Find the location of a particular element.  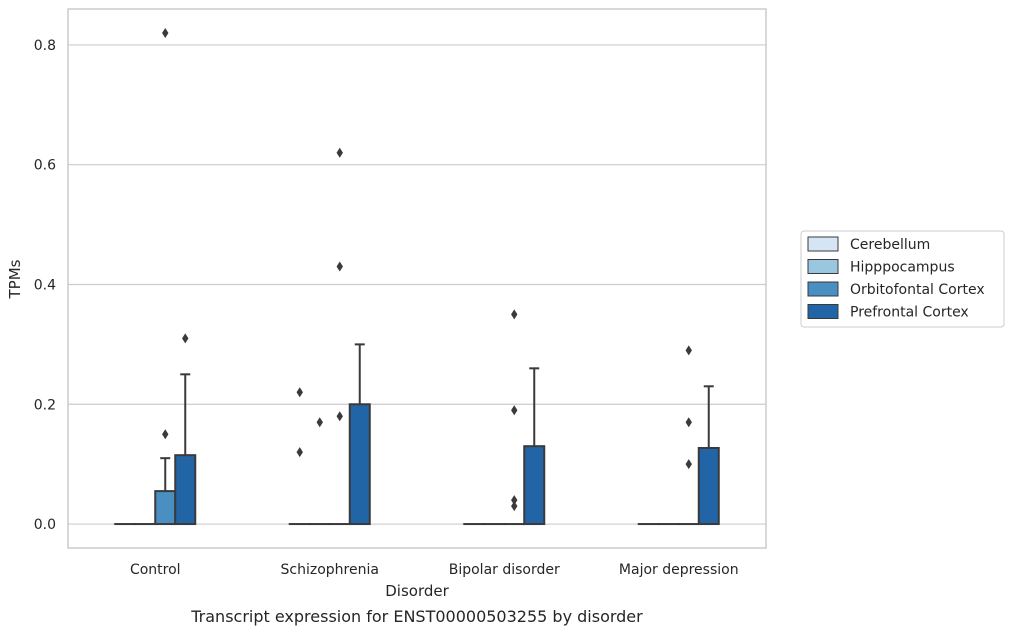

error-whiskers is located at coordinates (437, 417).